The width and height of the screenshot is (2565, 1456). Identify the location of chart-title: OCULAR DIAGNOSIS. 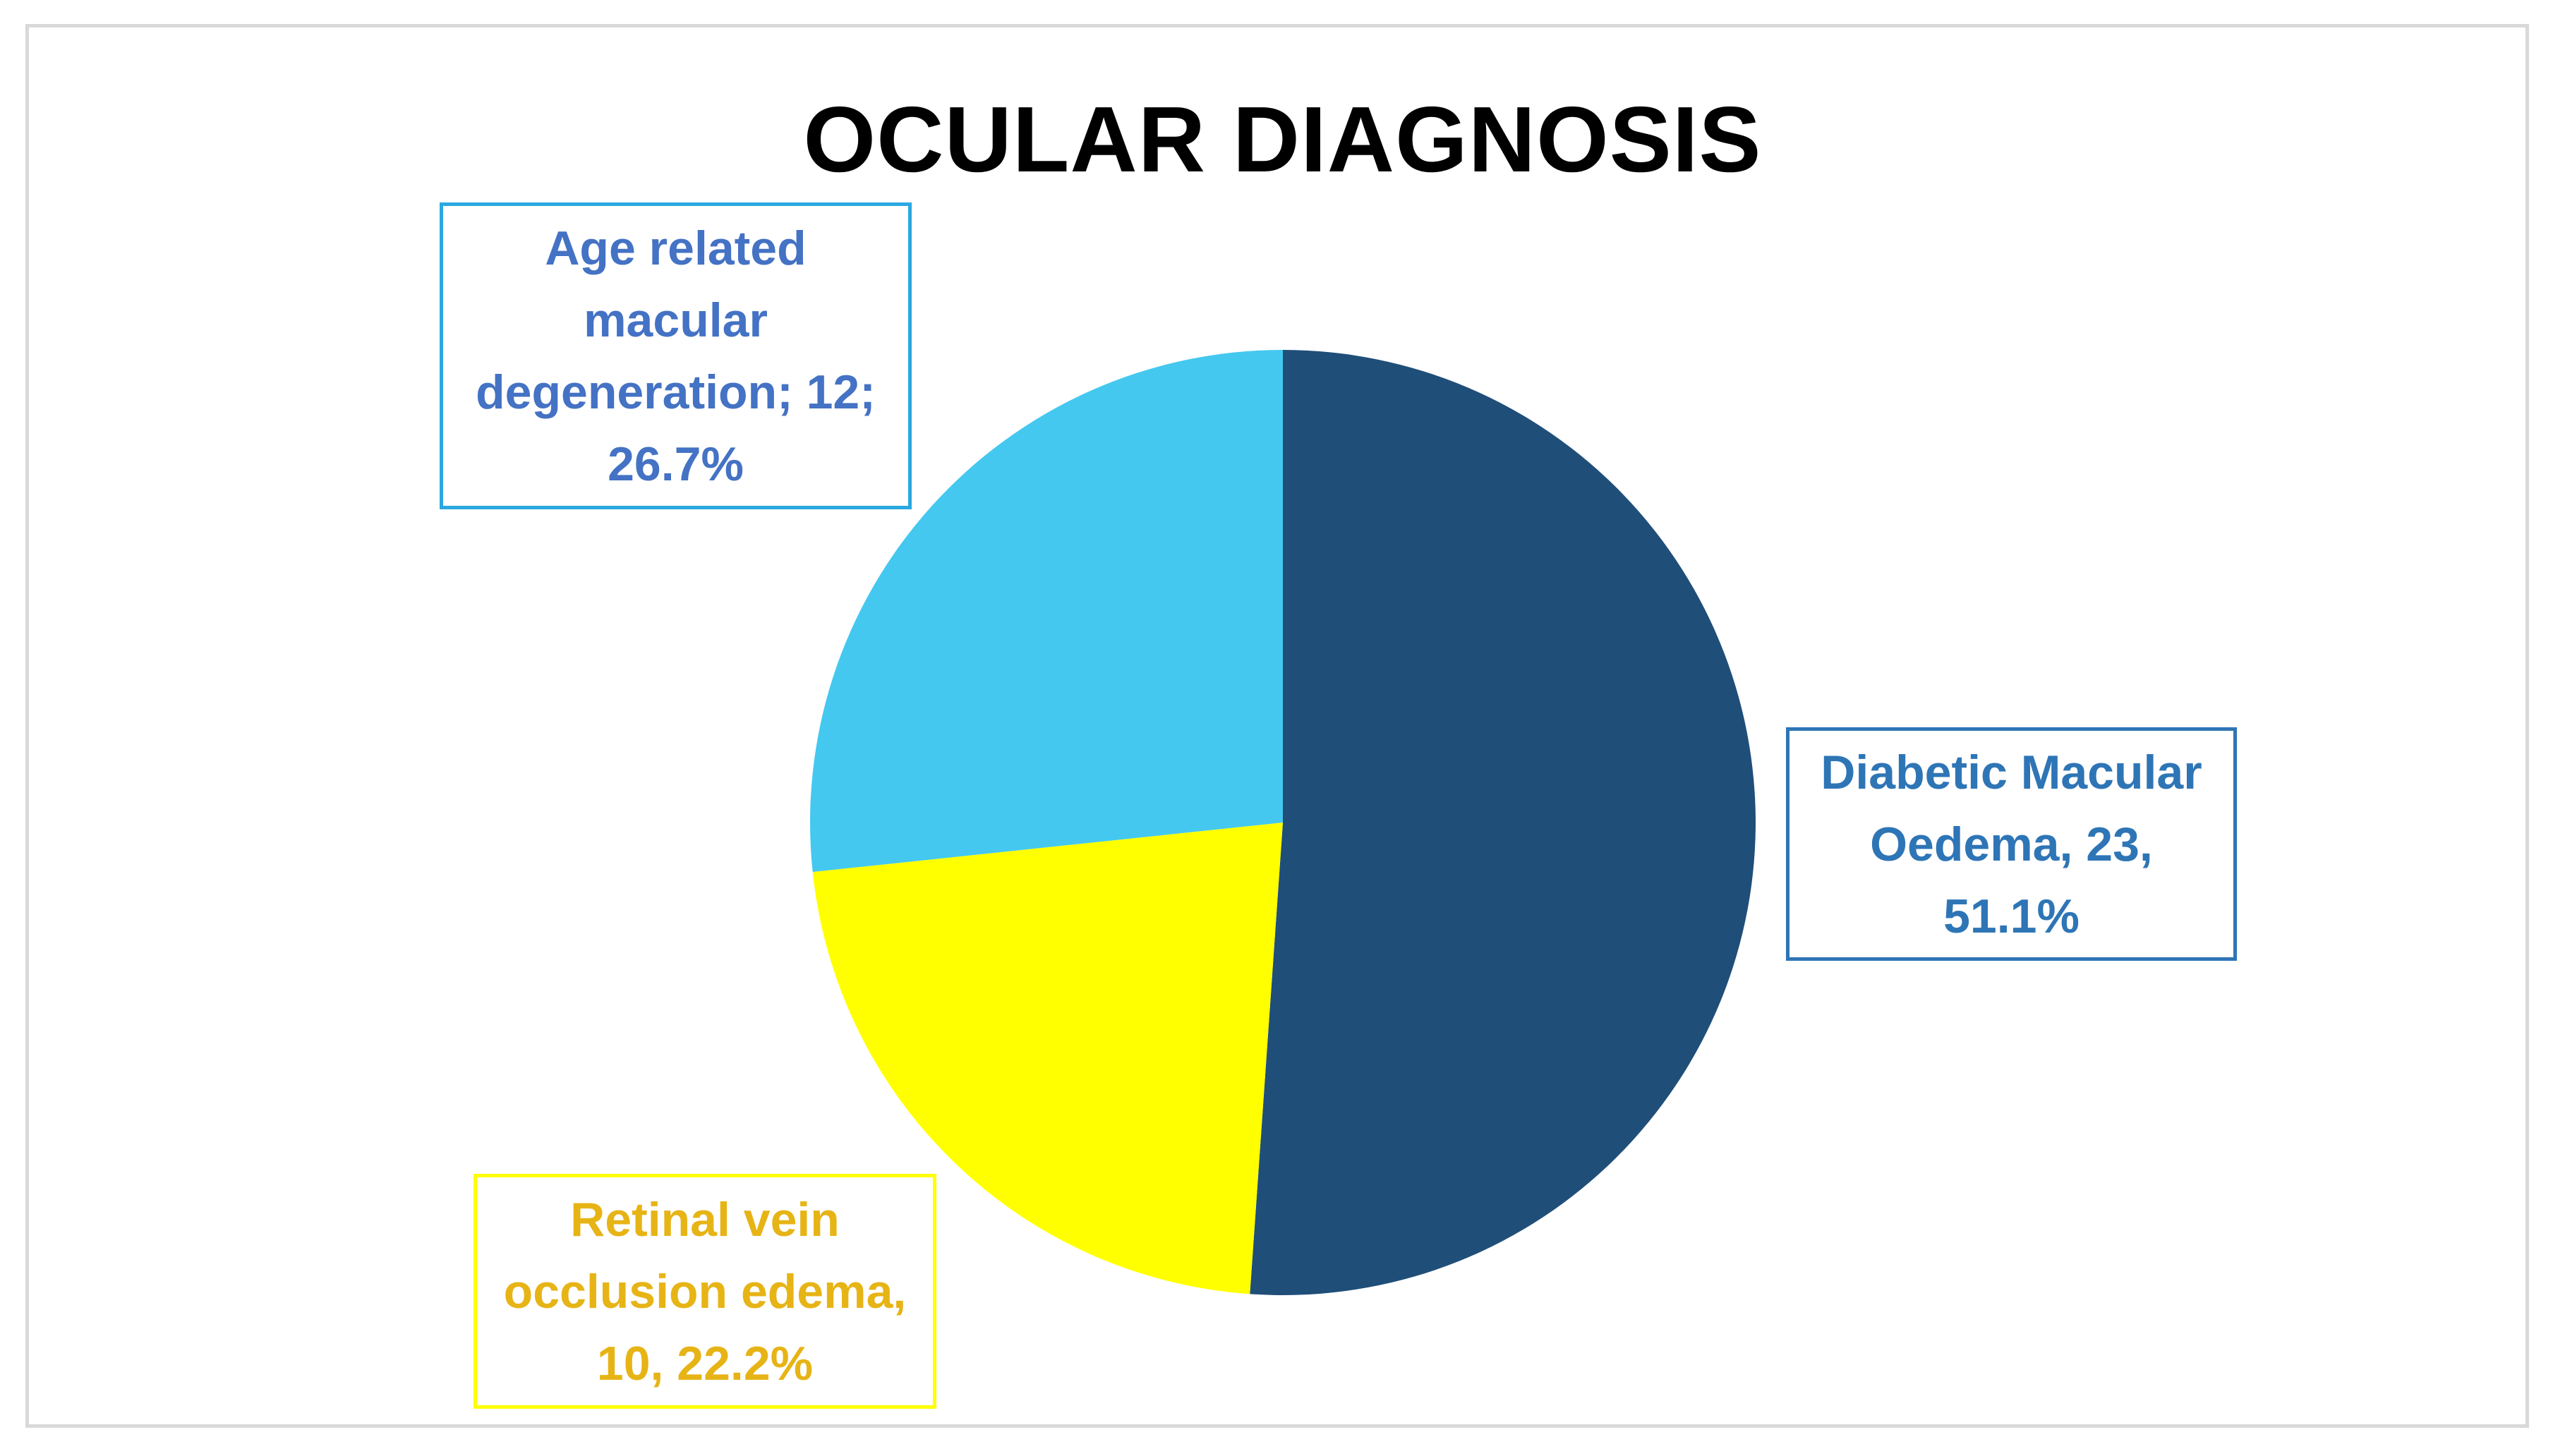
(1282, 139).